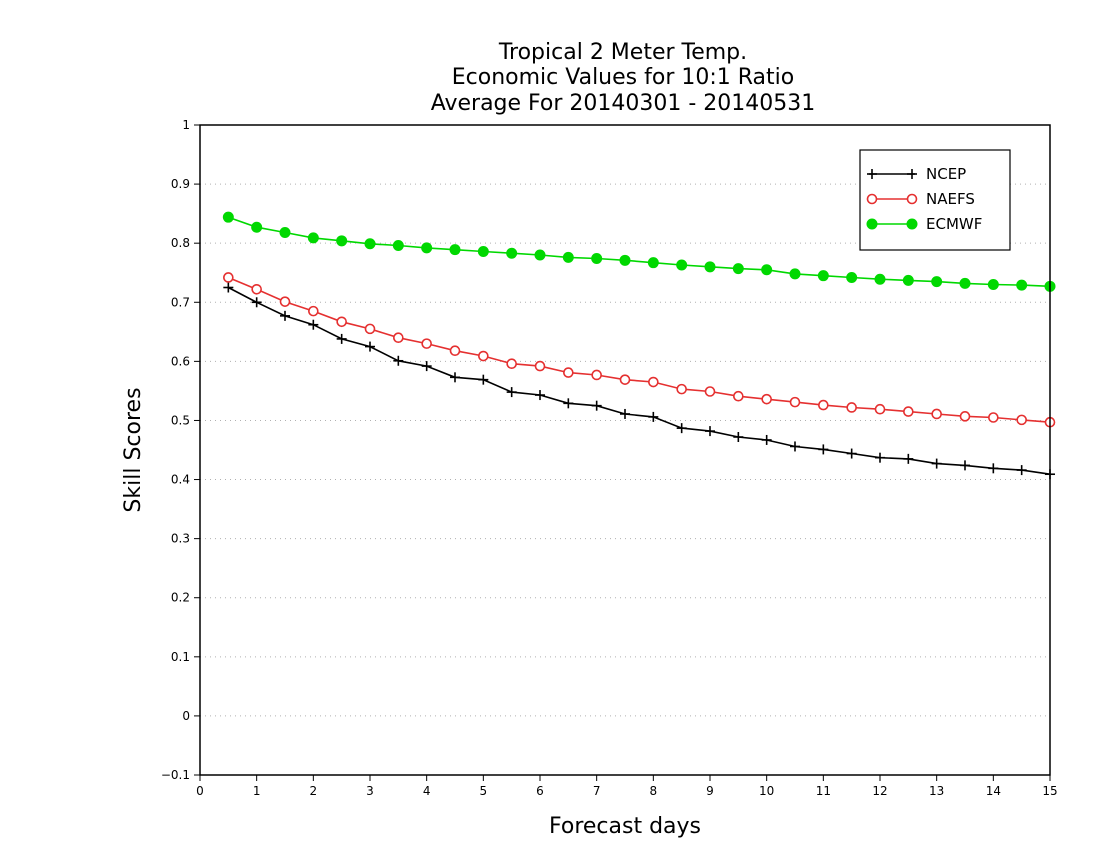  What do you see at coordinates (484, 791) in the screenshot?
I see `x-tick-label: 5` at bounding box center [484, 791].